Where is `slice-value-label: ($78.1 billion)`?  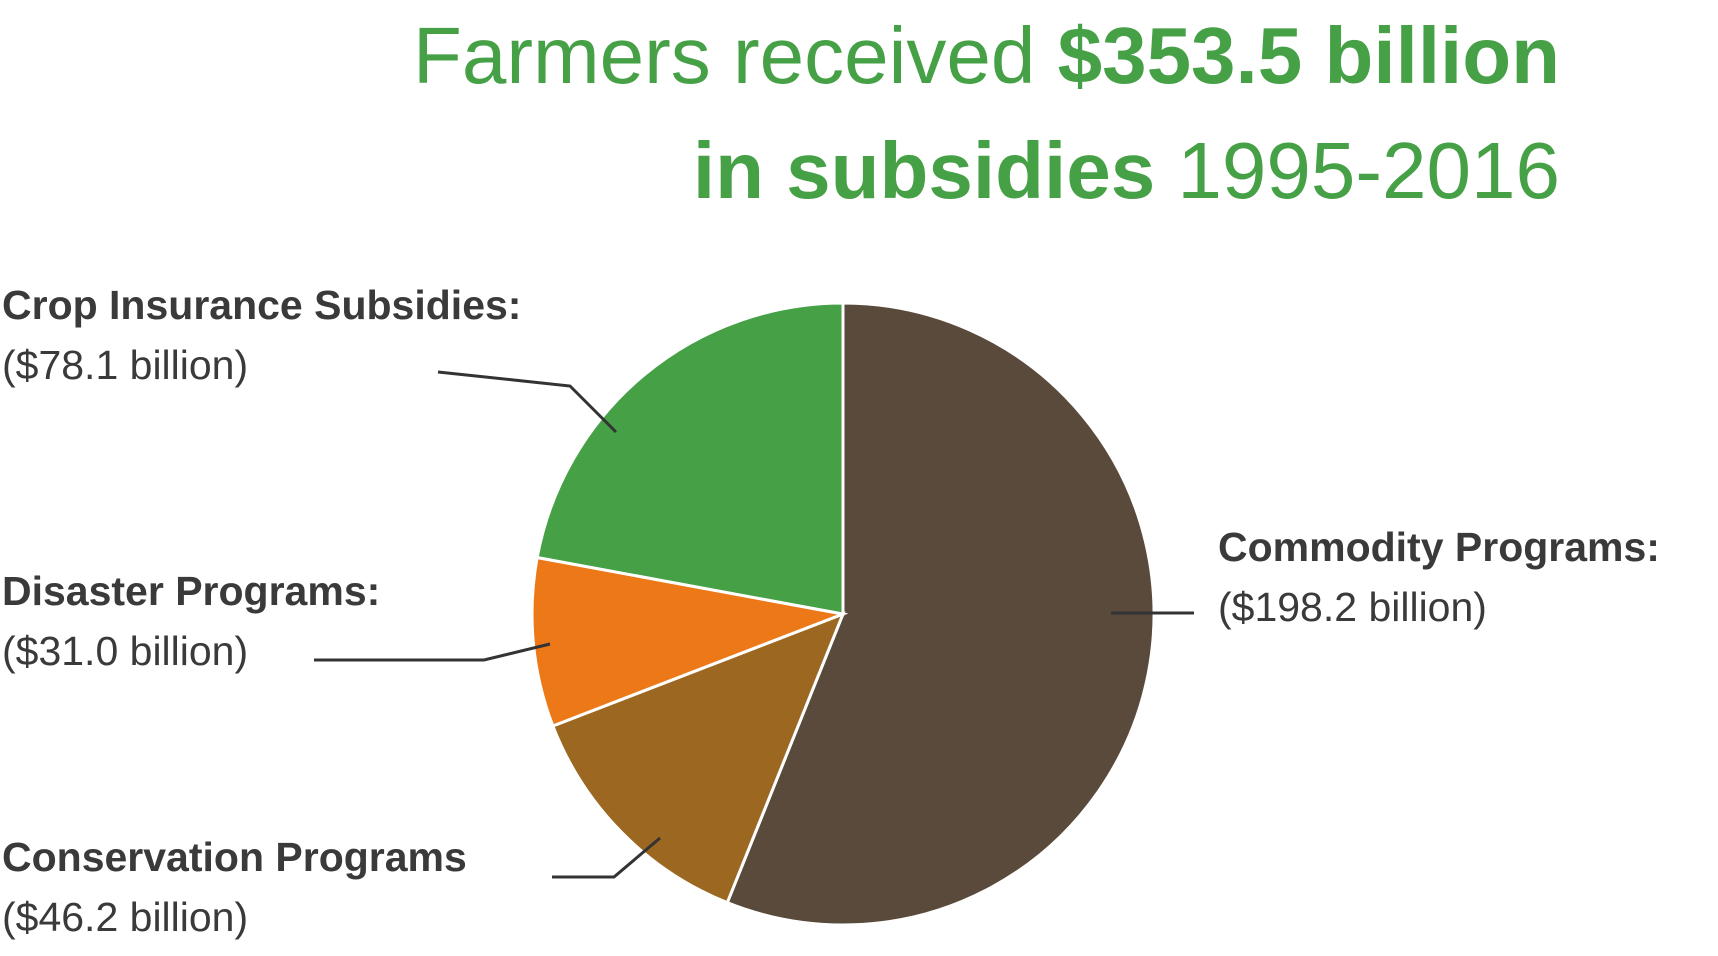 slice-value-label: ($78.1 billion) is located at coordinates (125, 365).